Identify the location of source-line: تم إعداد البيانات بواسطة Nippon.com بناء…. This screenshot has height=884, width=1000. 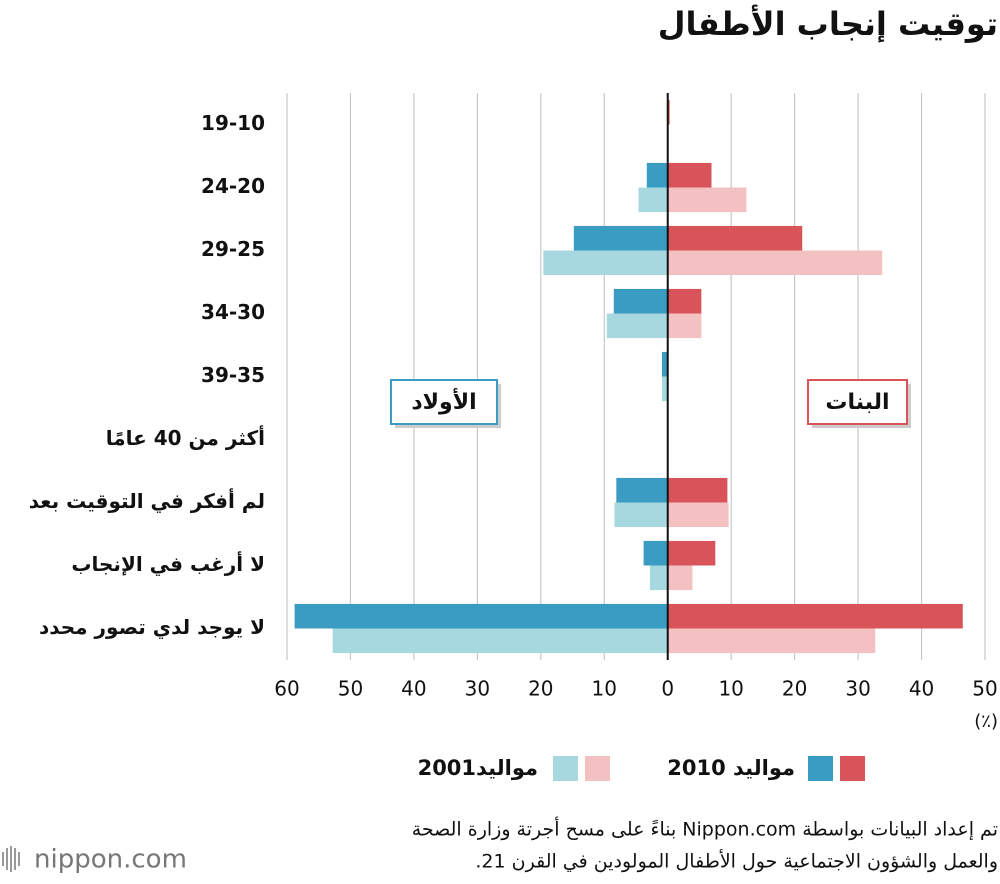
(705, 829).